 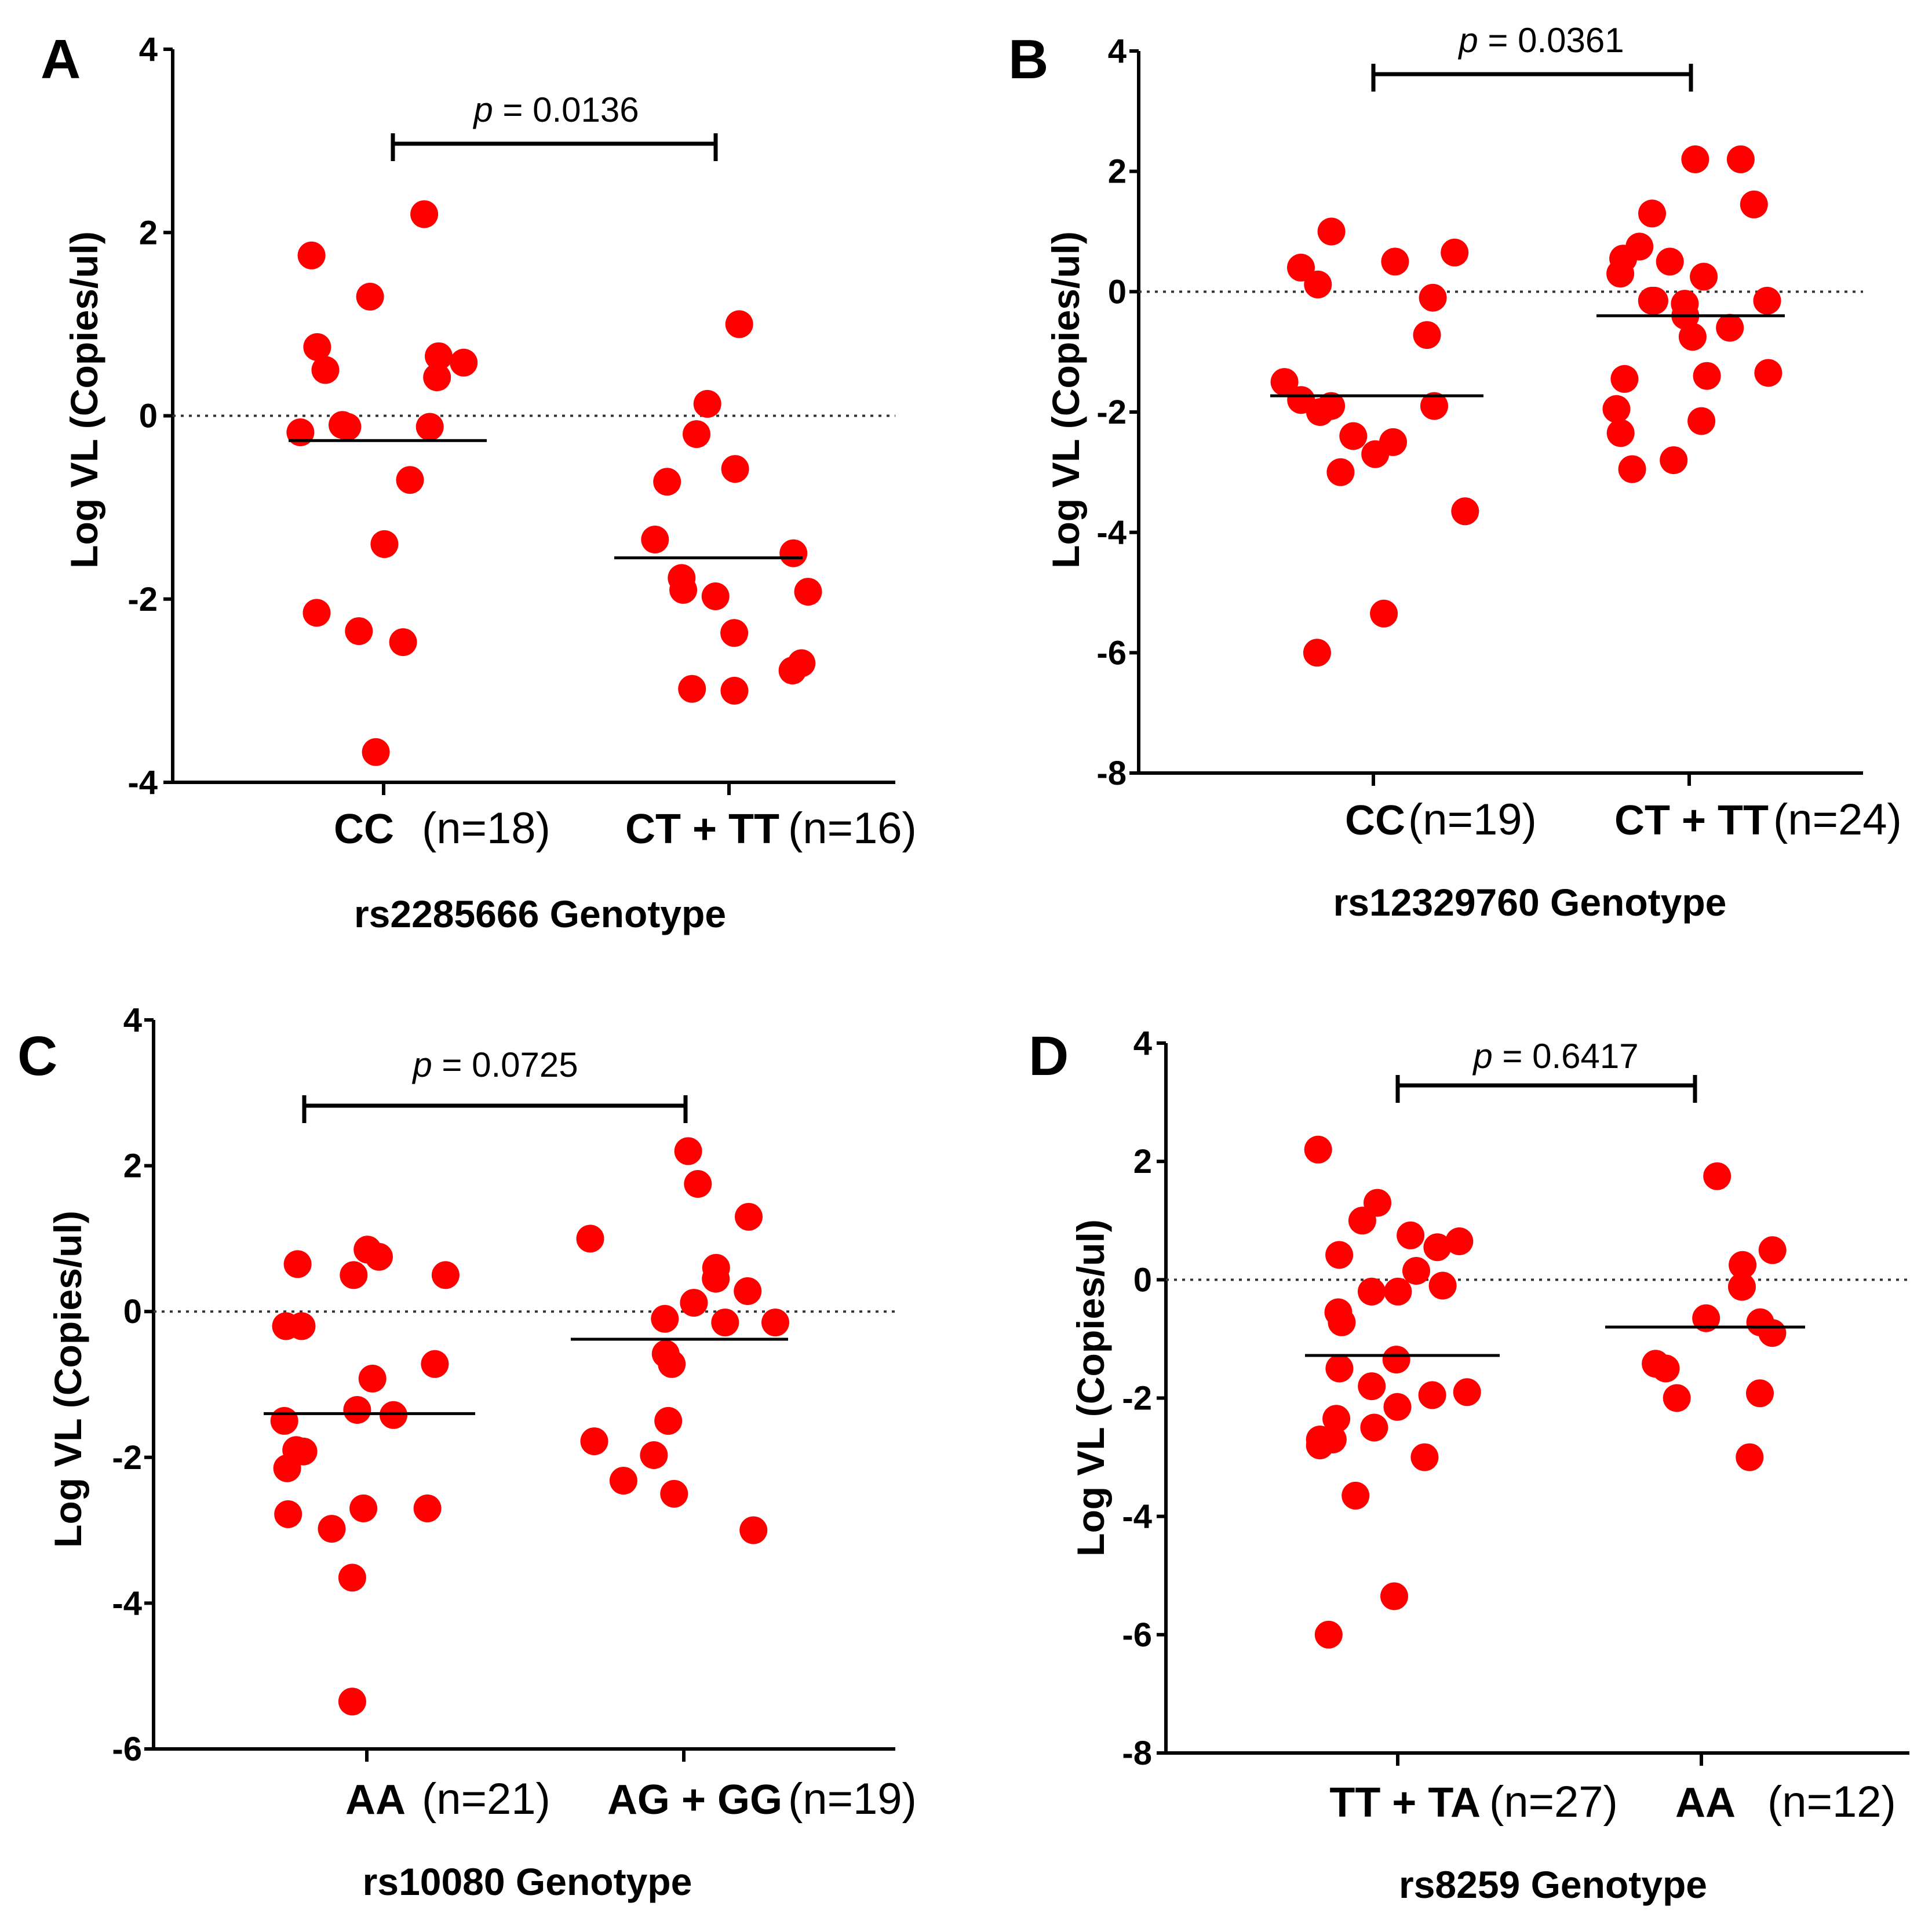 I want to click on category-n-1: (n=21), so click(x=486, y=1799).